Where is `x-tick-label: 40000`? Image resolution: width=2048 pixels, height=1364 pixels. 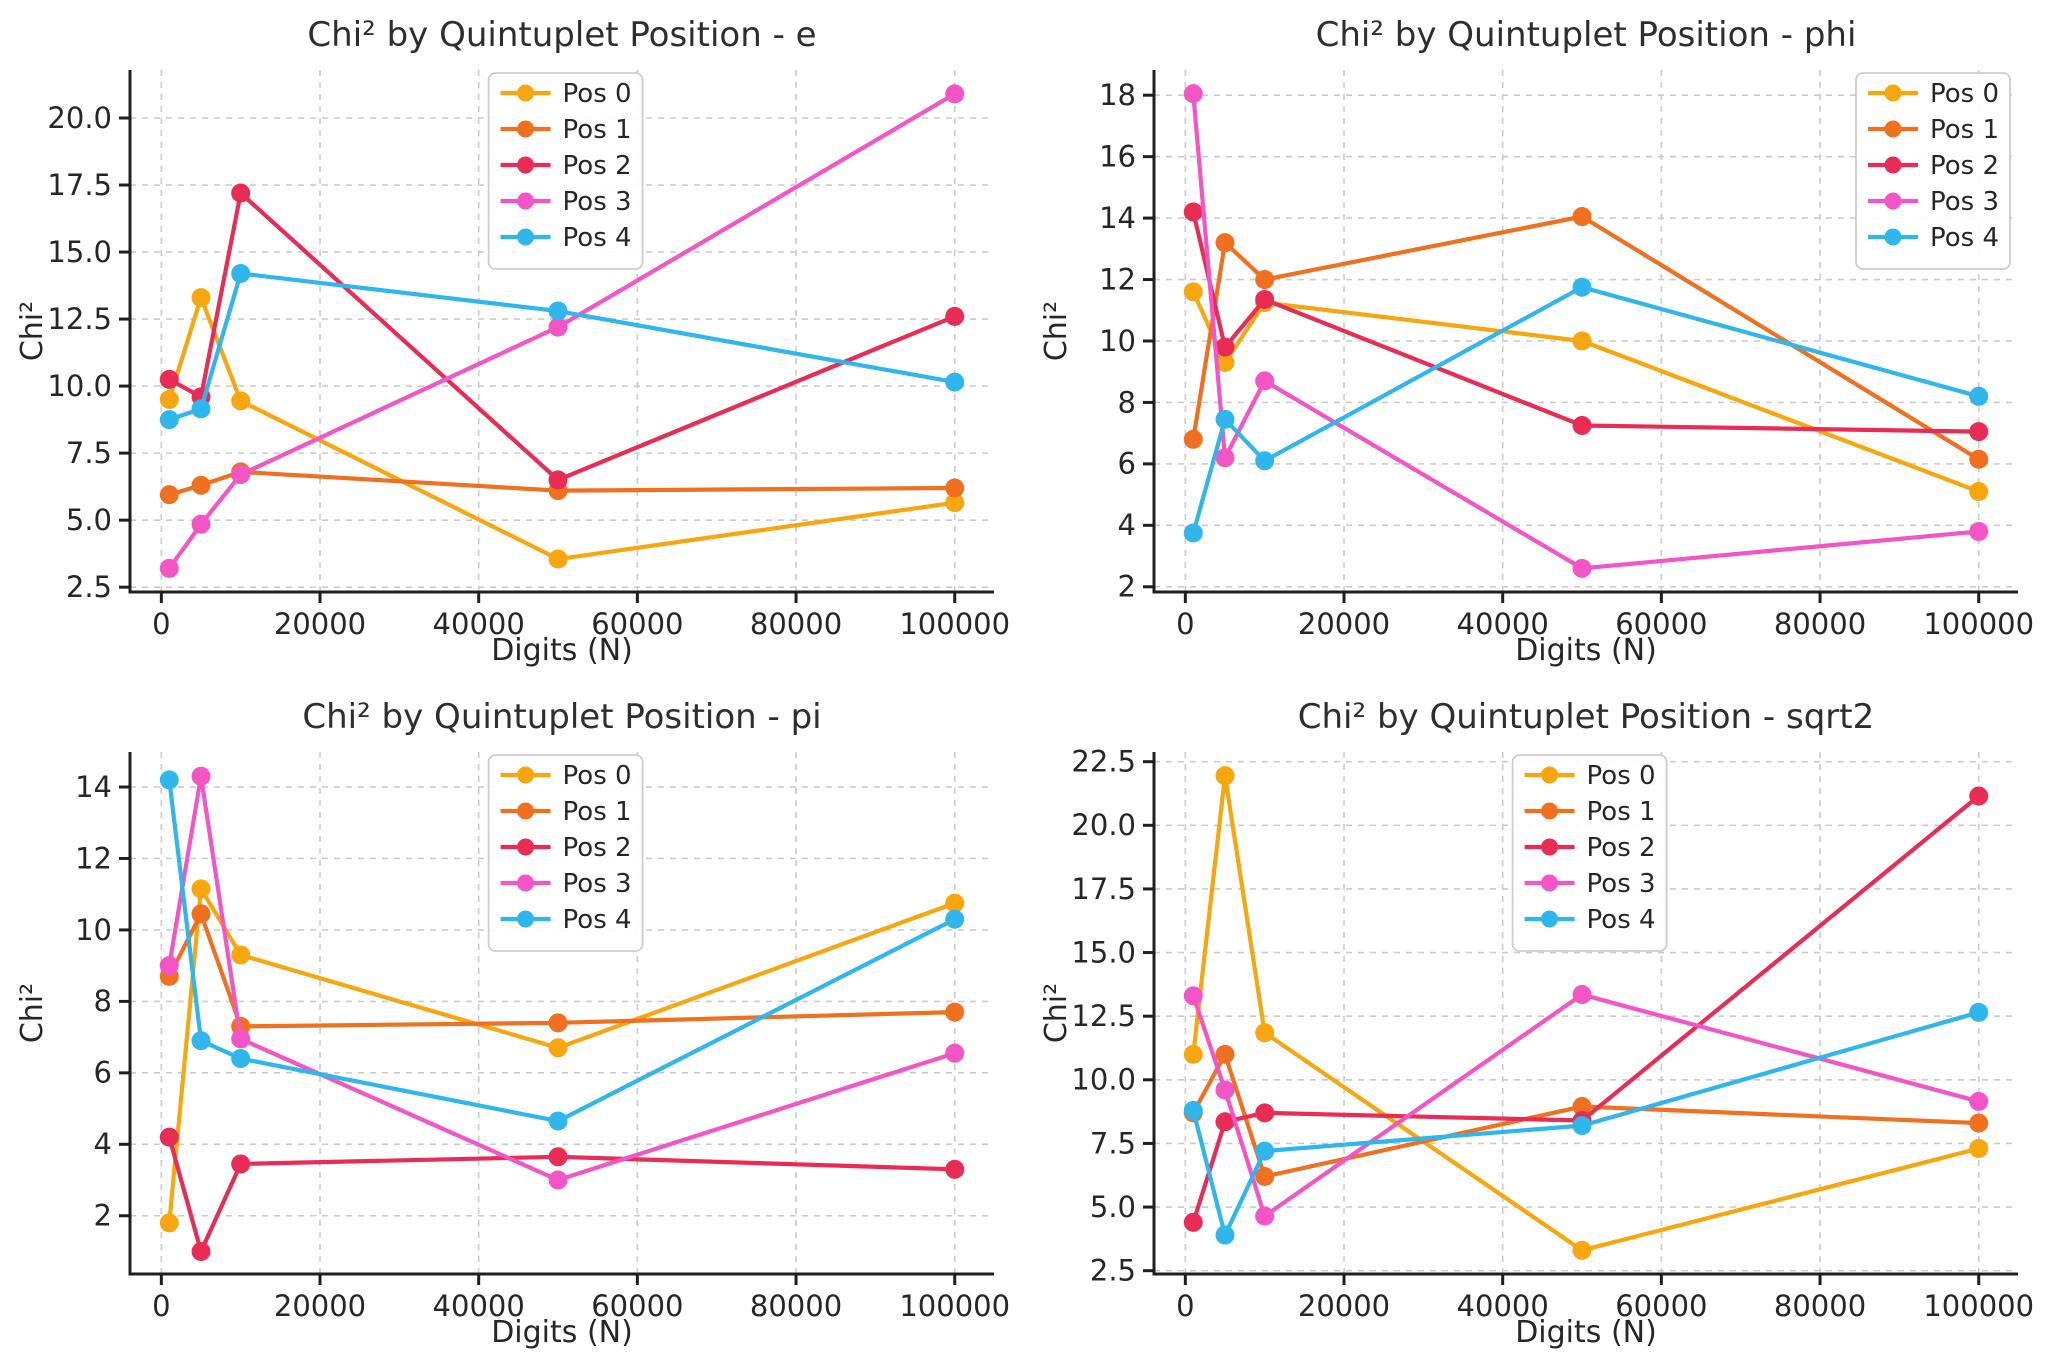 x-tick-label: 40000 is located at coordinates (1503, 1306).